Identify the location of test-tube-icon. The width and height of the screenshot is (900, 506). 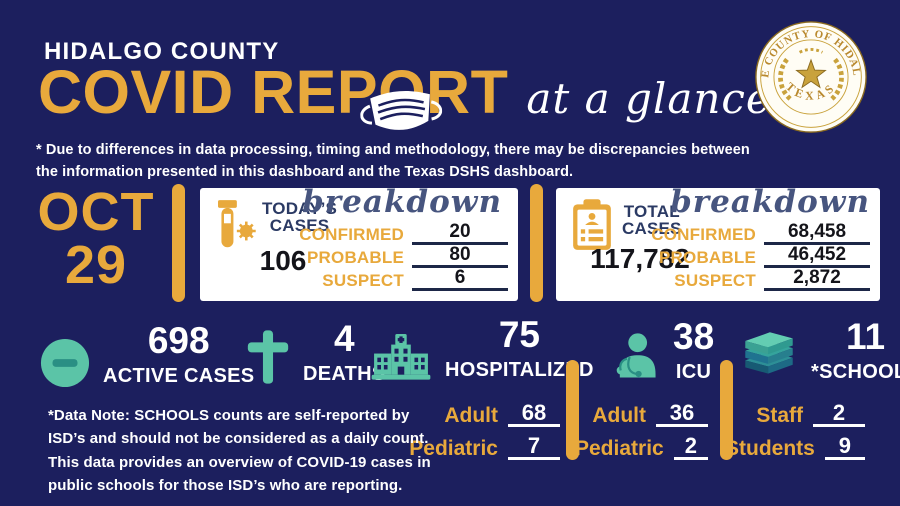
(237, 224).